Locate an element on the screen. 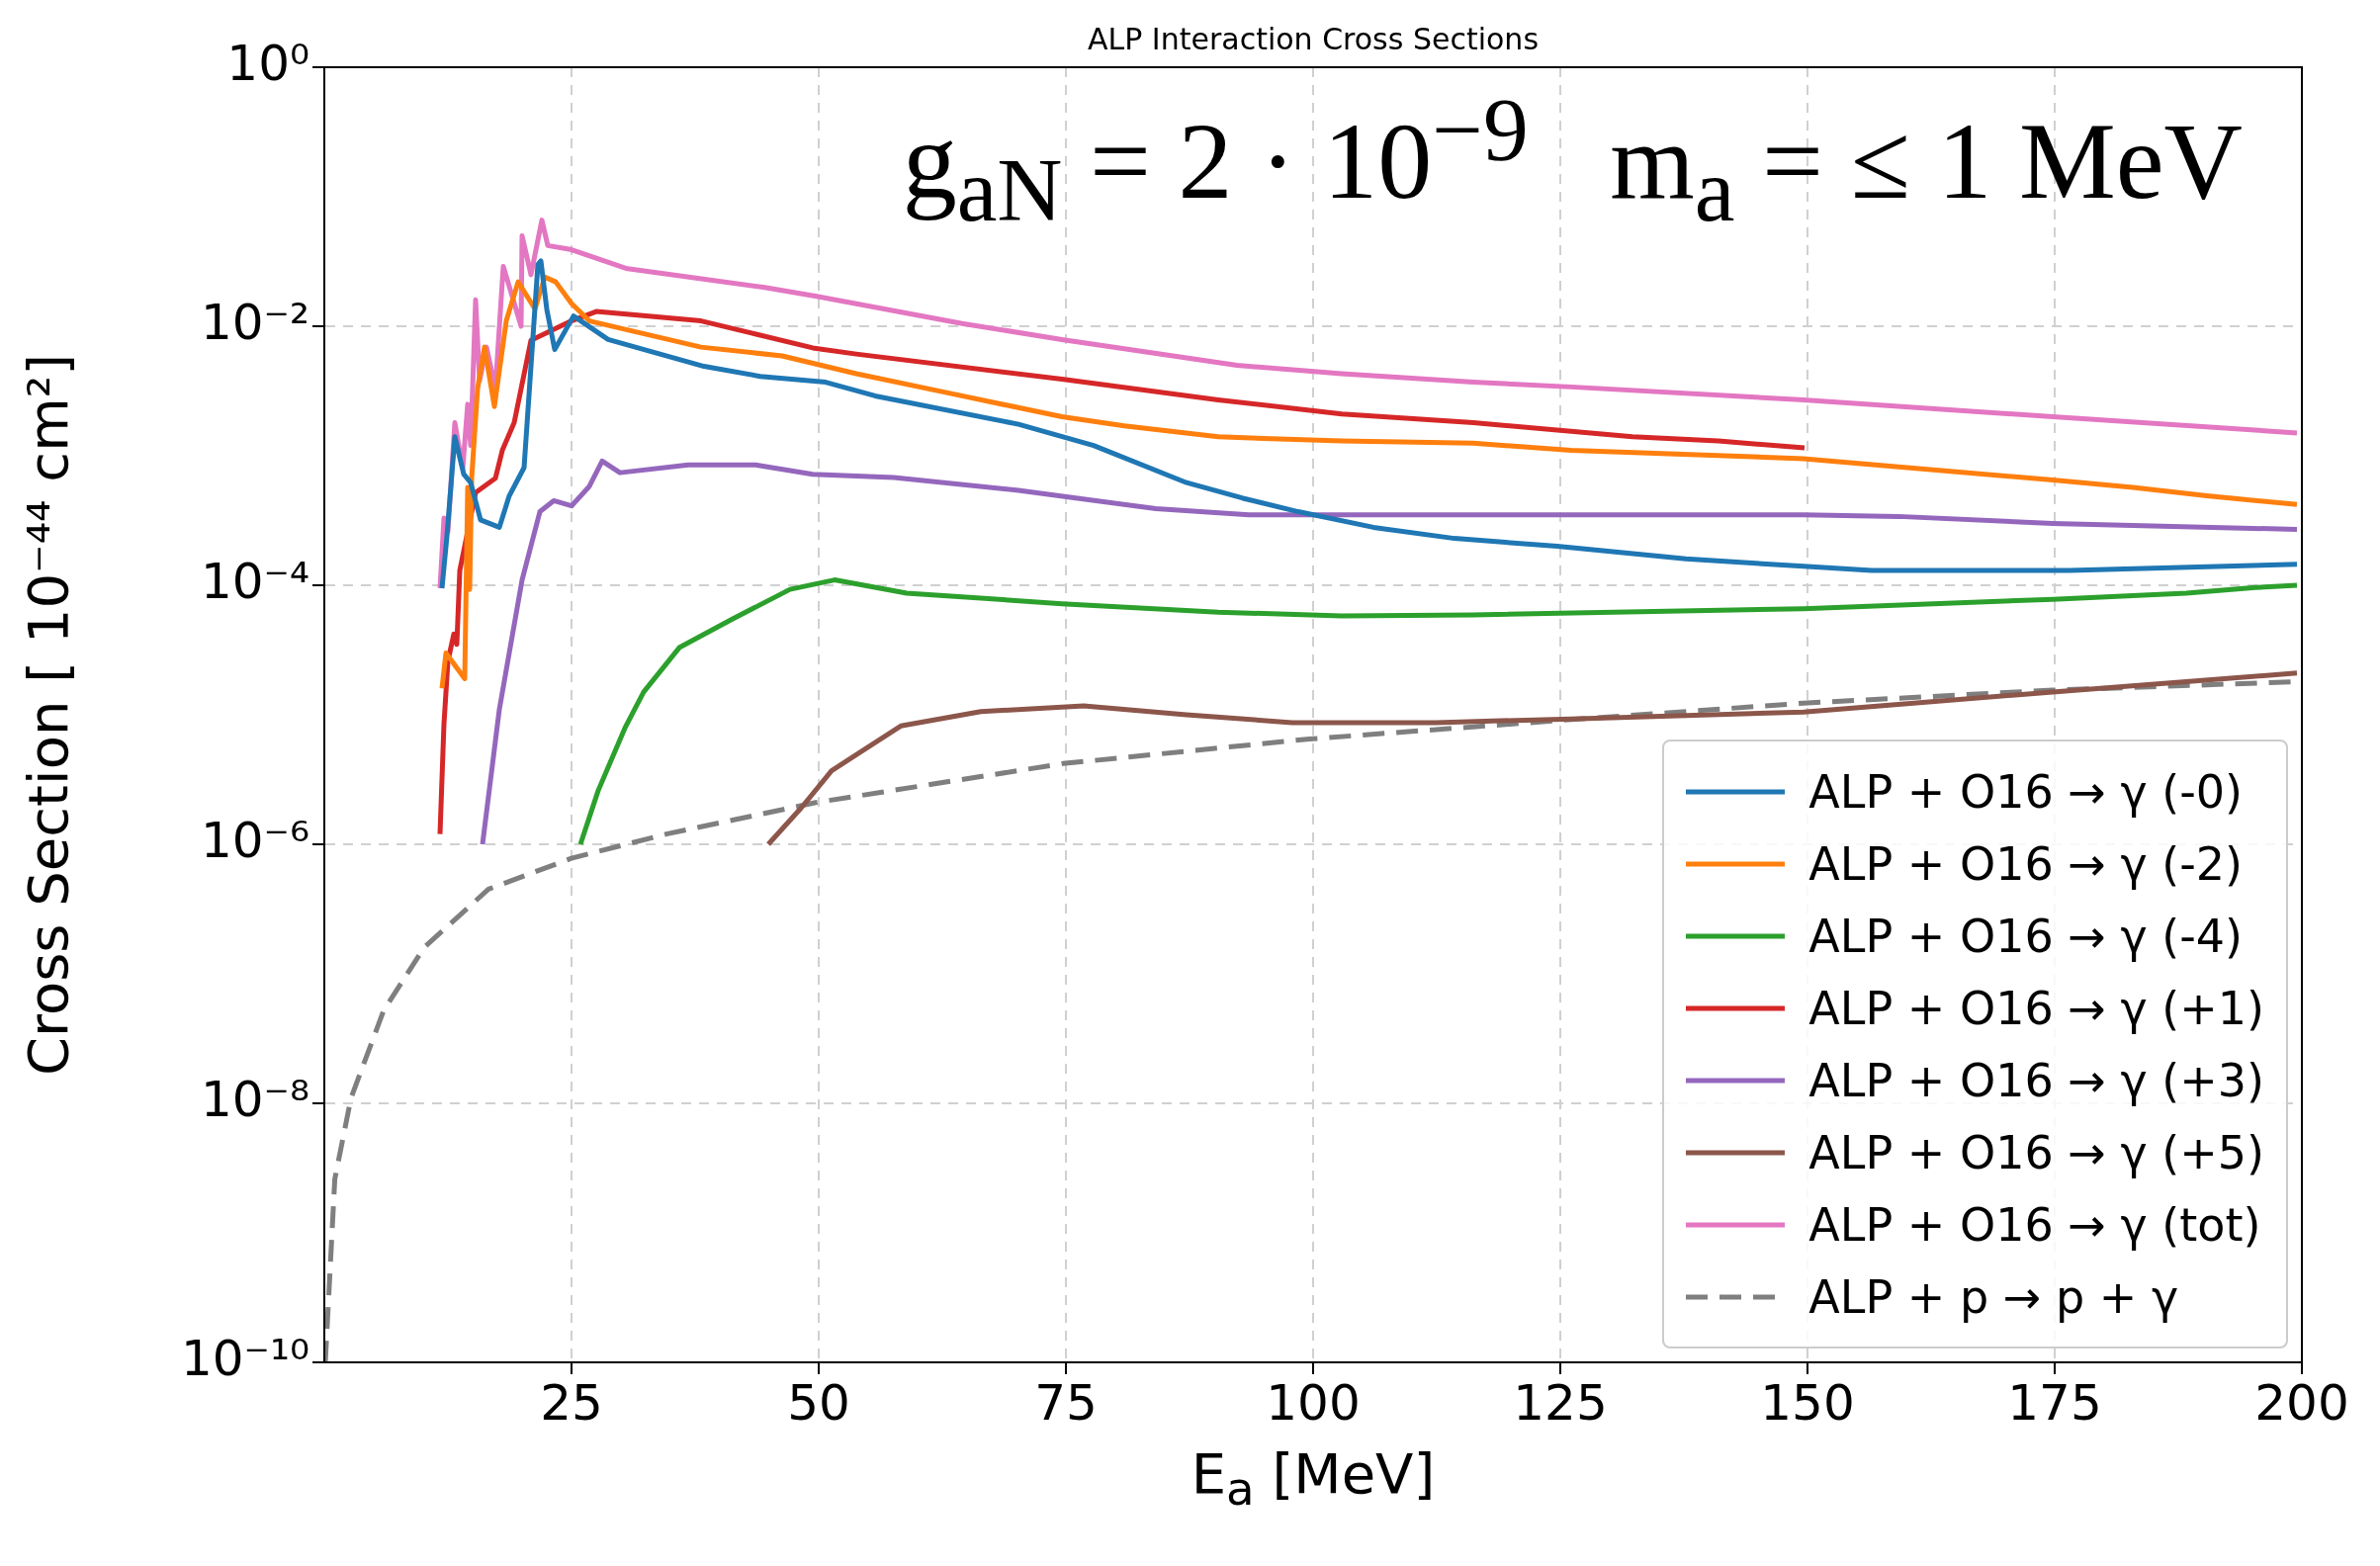  legend-label: ALP + p → p + γ is located at coordinates (1993, 1297).